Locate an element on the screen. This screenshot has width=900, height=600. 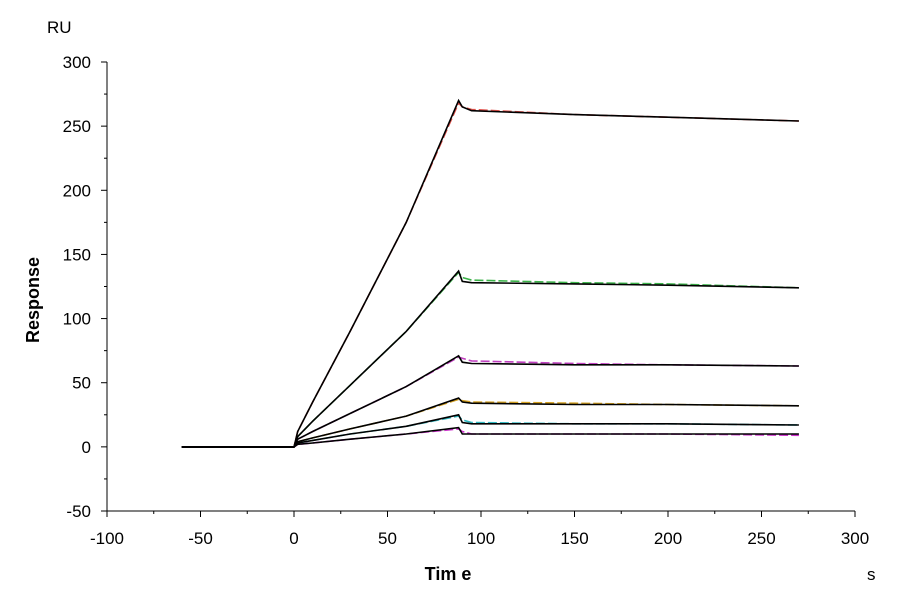
x-tick-label: 300 is located at coordinates (855, 538).